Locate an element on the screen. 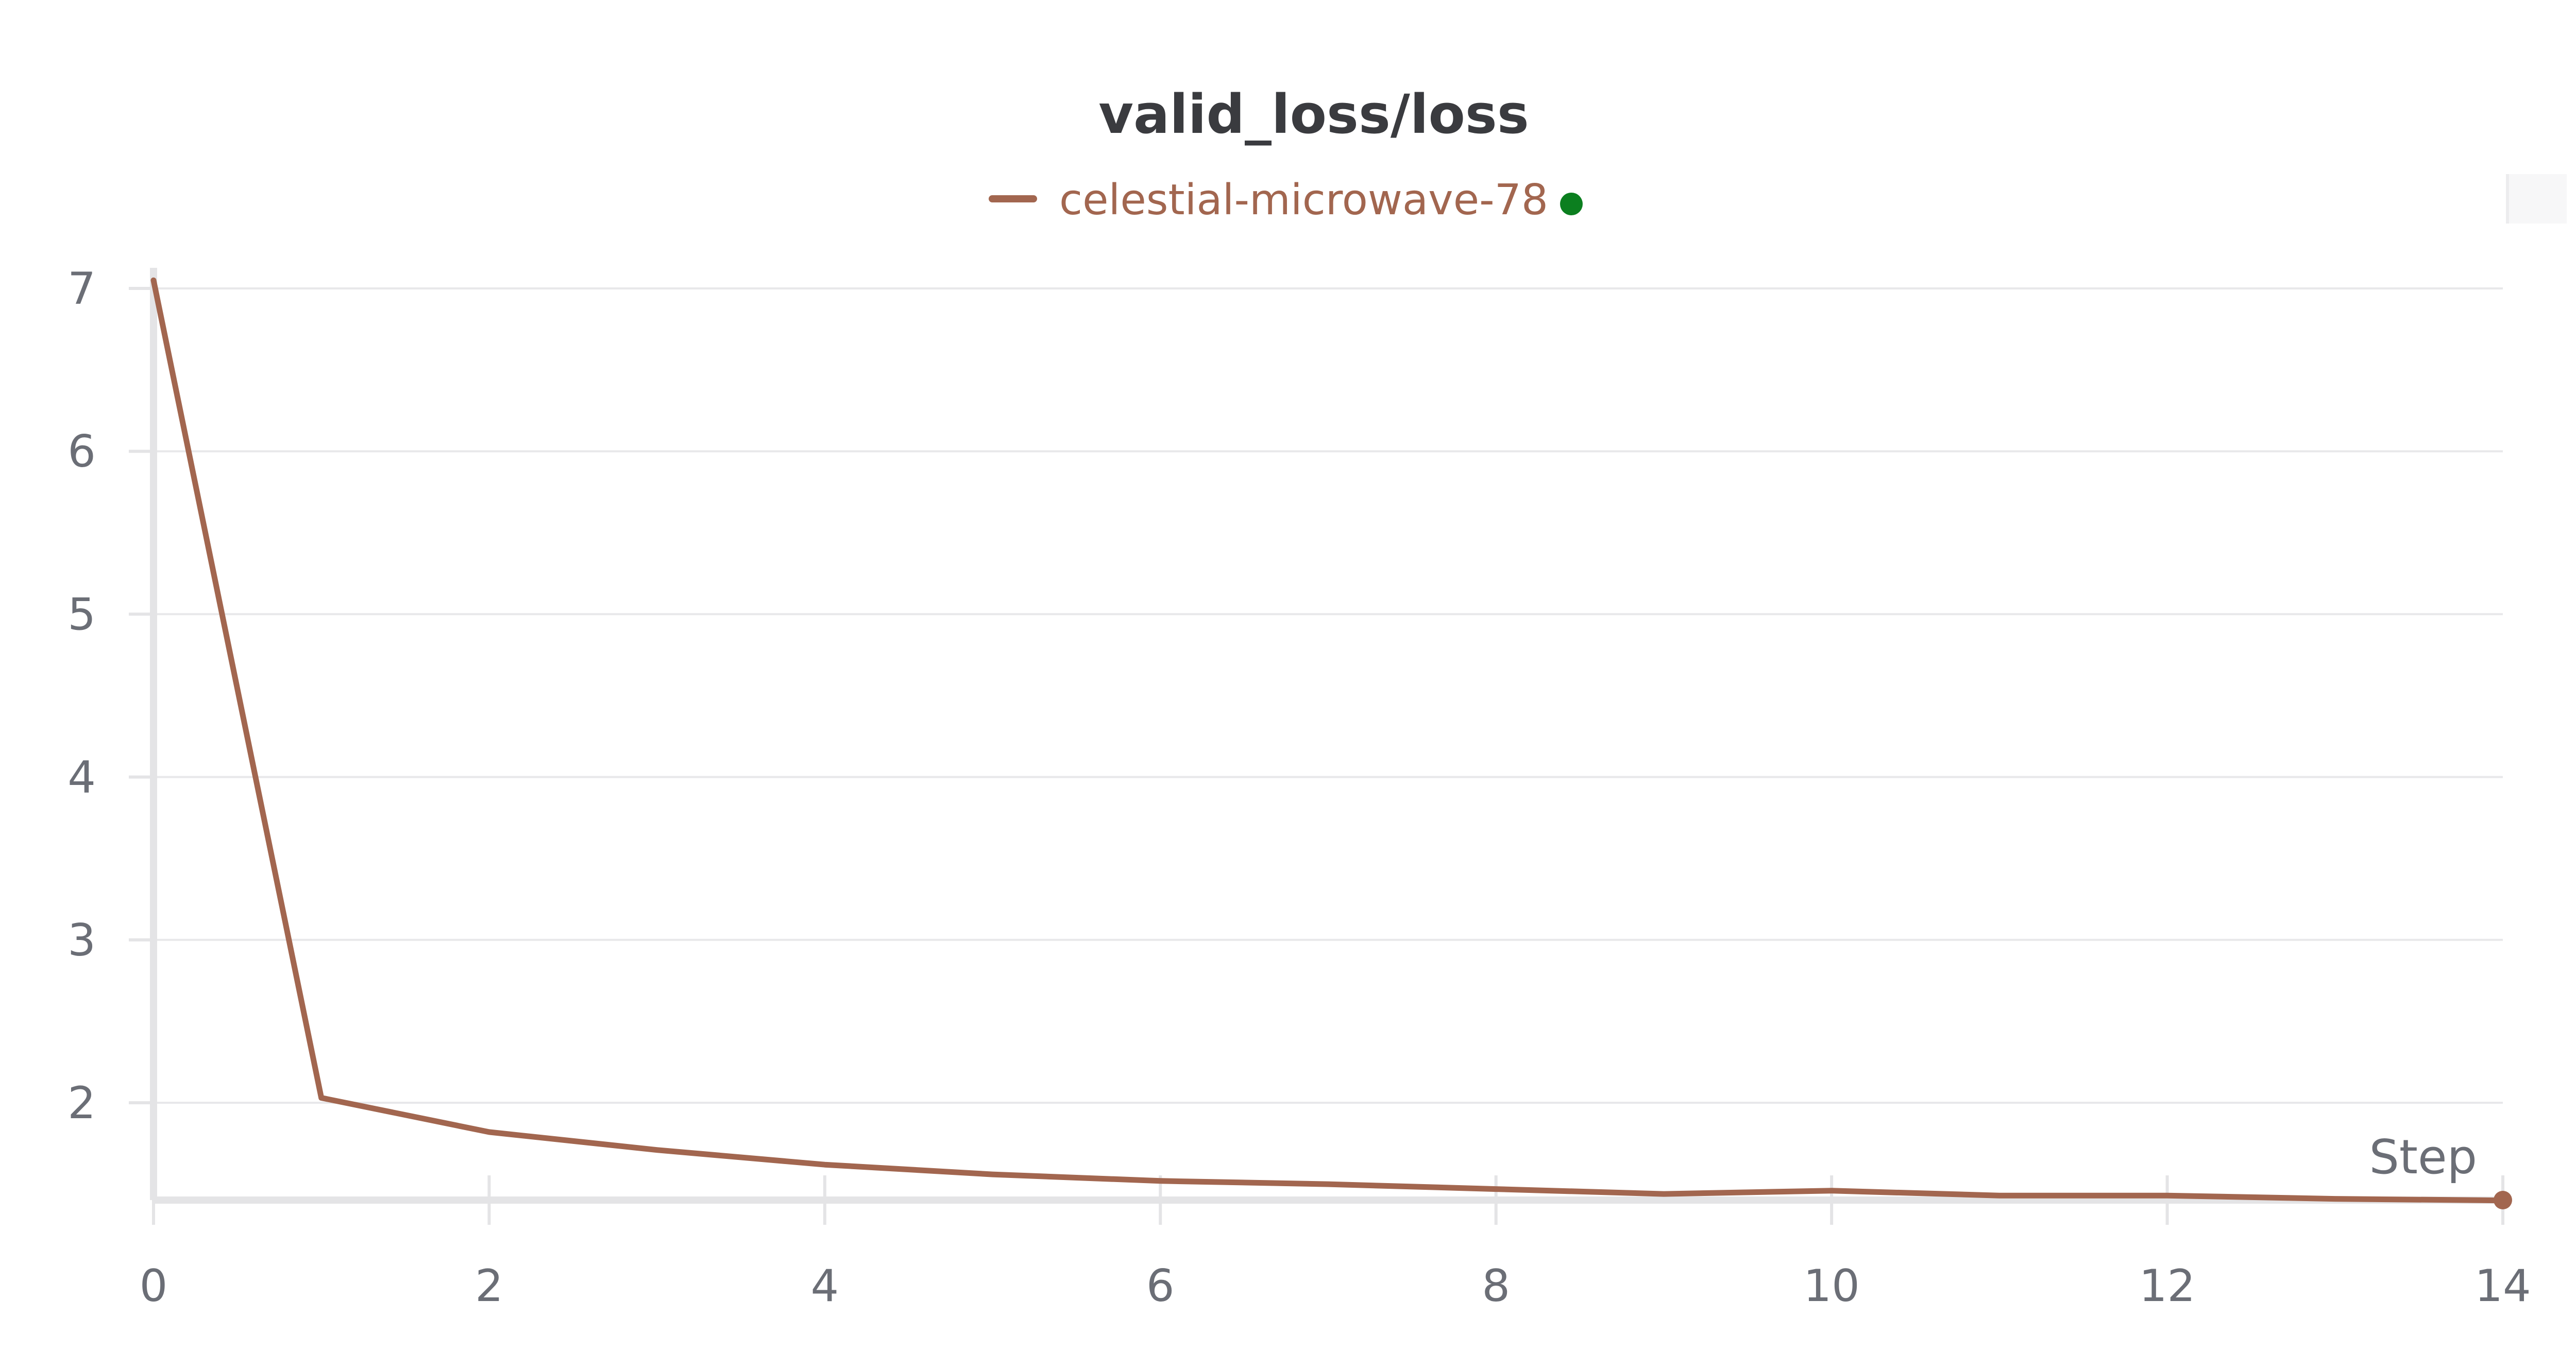  y-tick-label-5: 5 is located at coordinates (81, 614).